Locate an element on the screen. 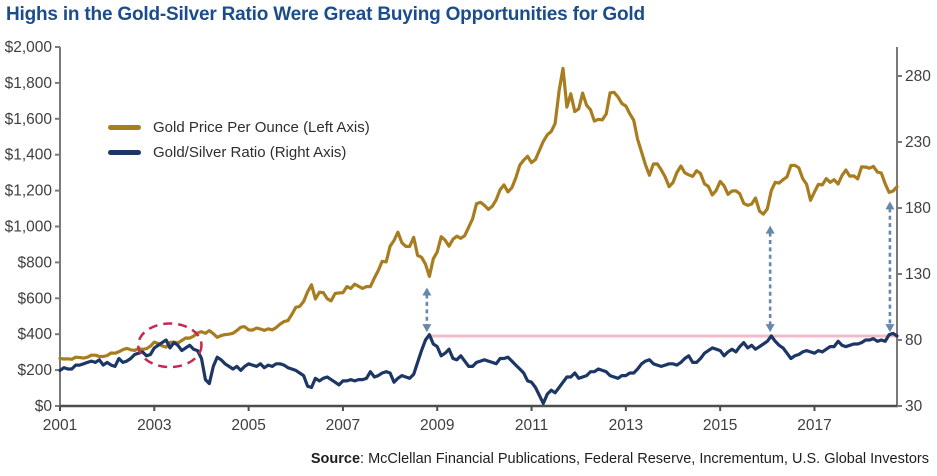  x-axis-tick-label: 2015 is located at coordinates (720, 425).